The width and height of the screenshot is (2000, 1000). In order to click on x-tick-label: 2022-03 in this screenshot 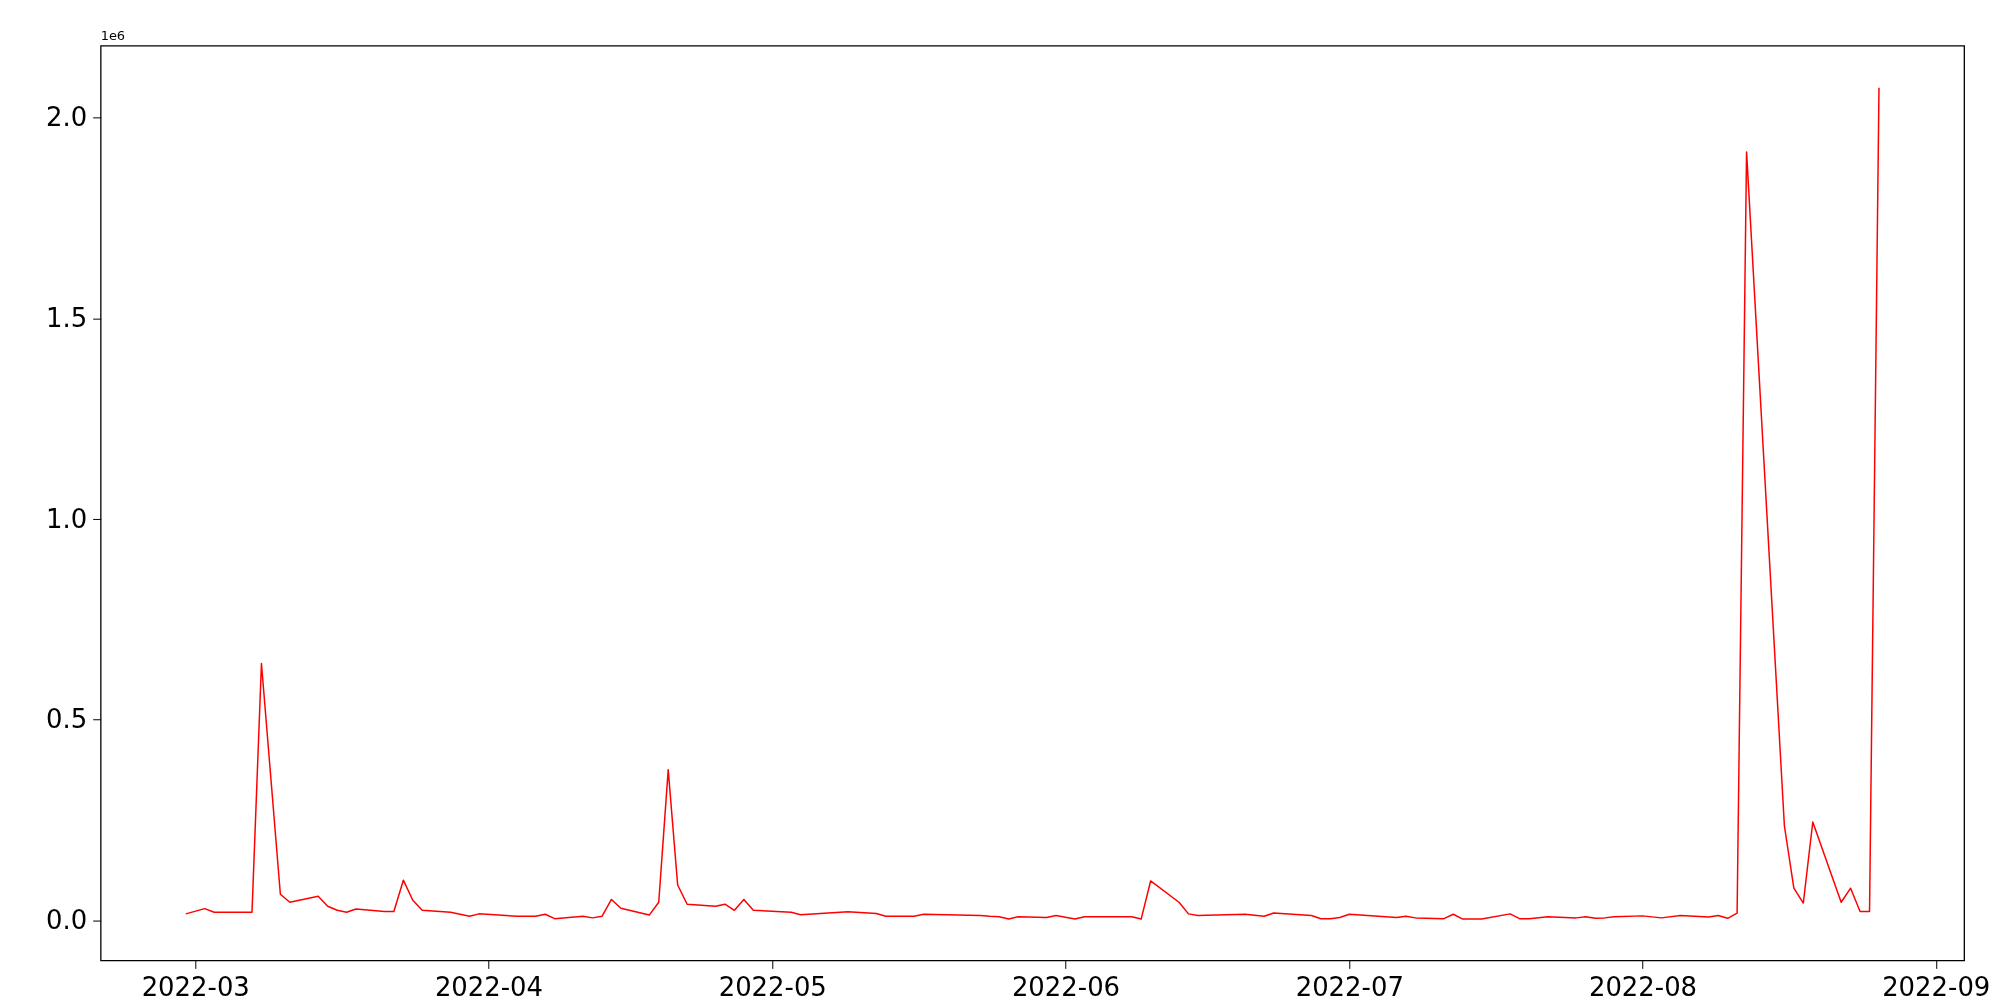, I will do `click(195, 985)`.